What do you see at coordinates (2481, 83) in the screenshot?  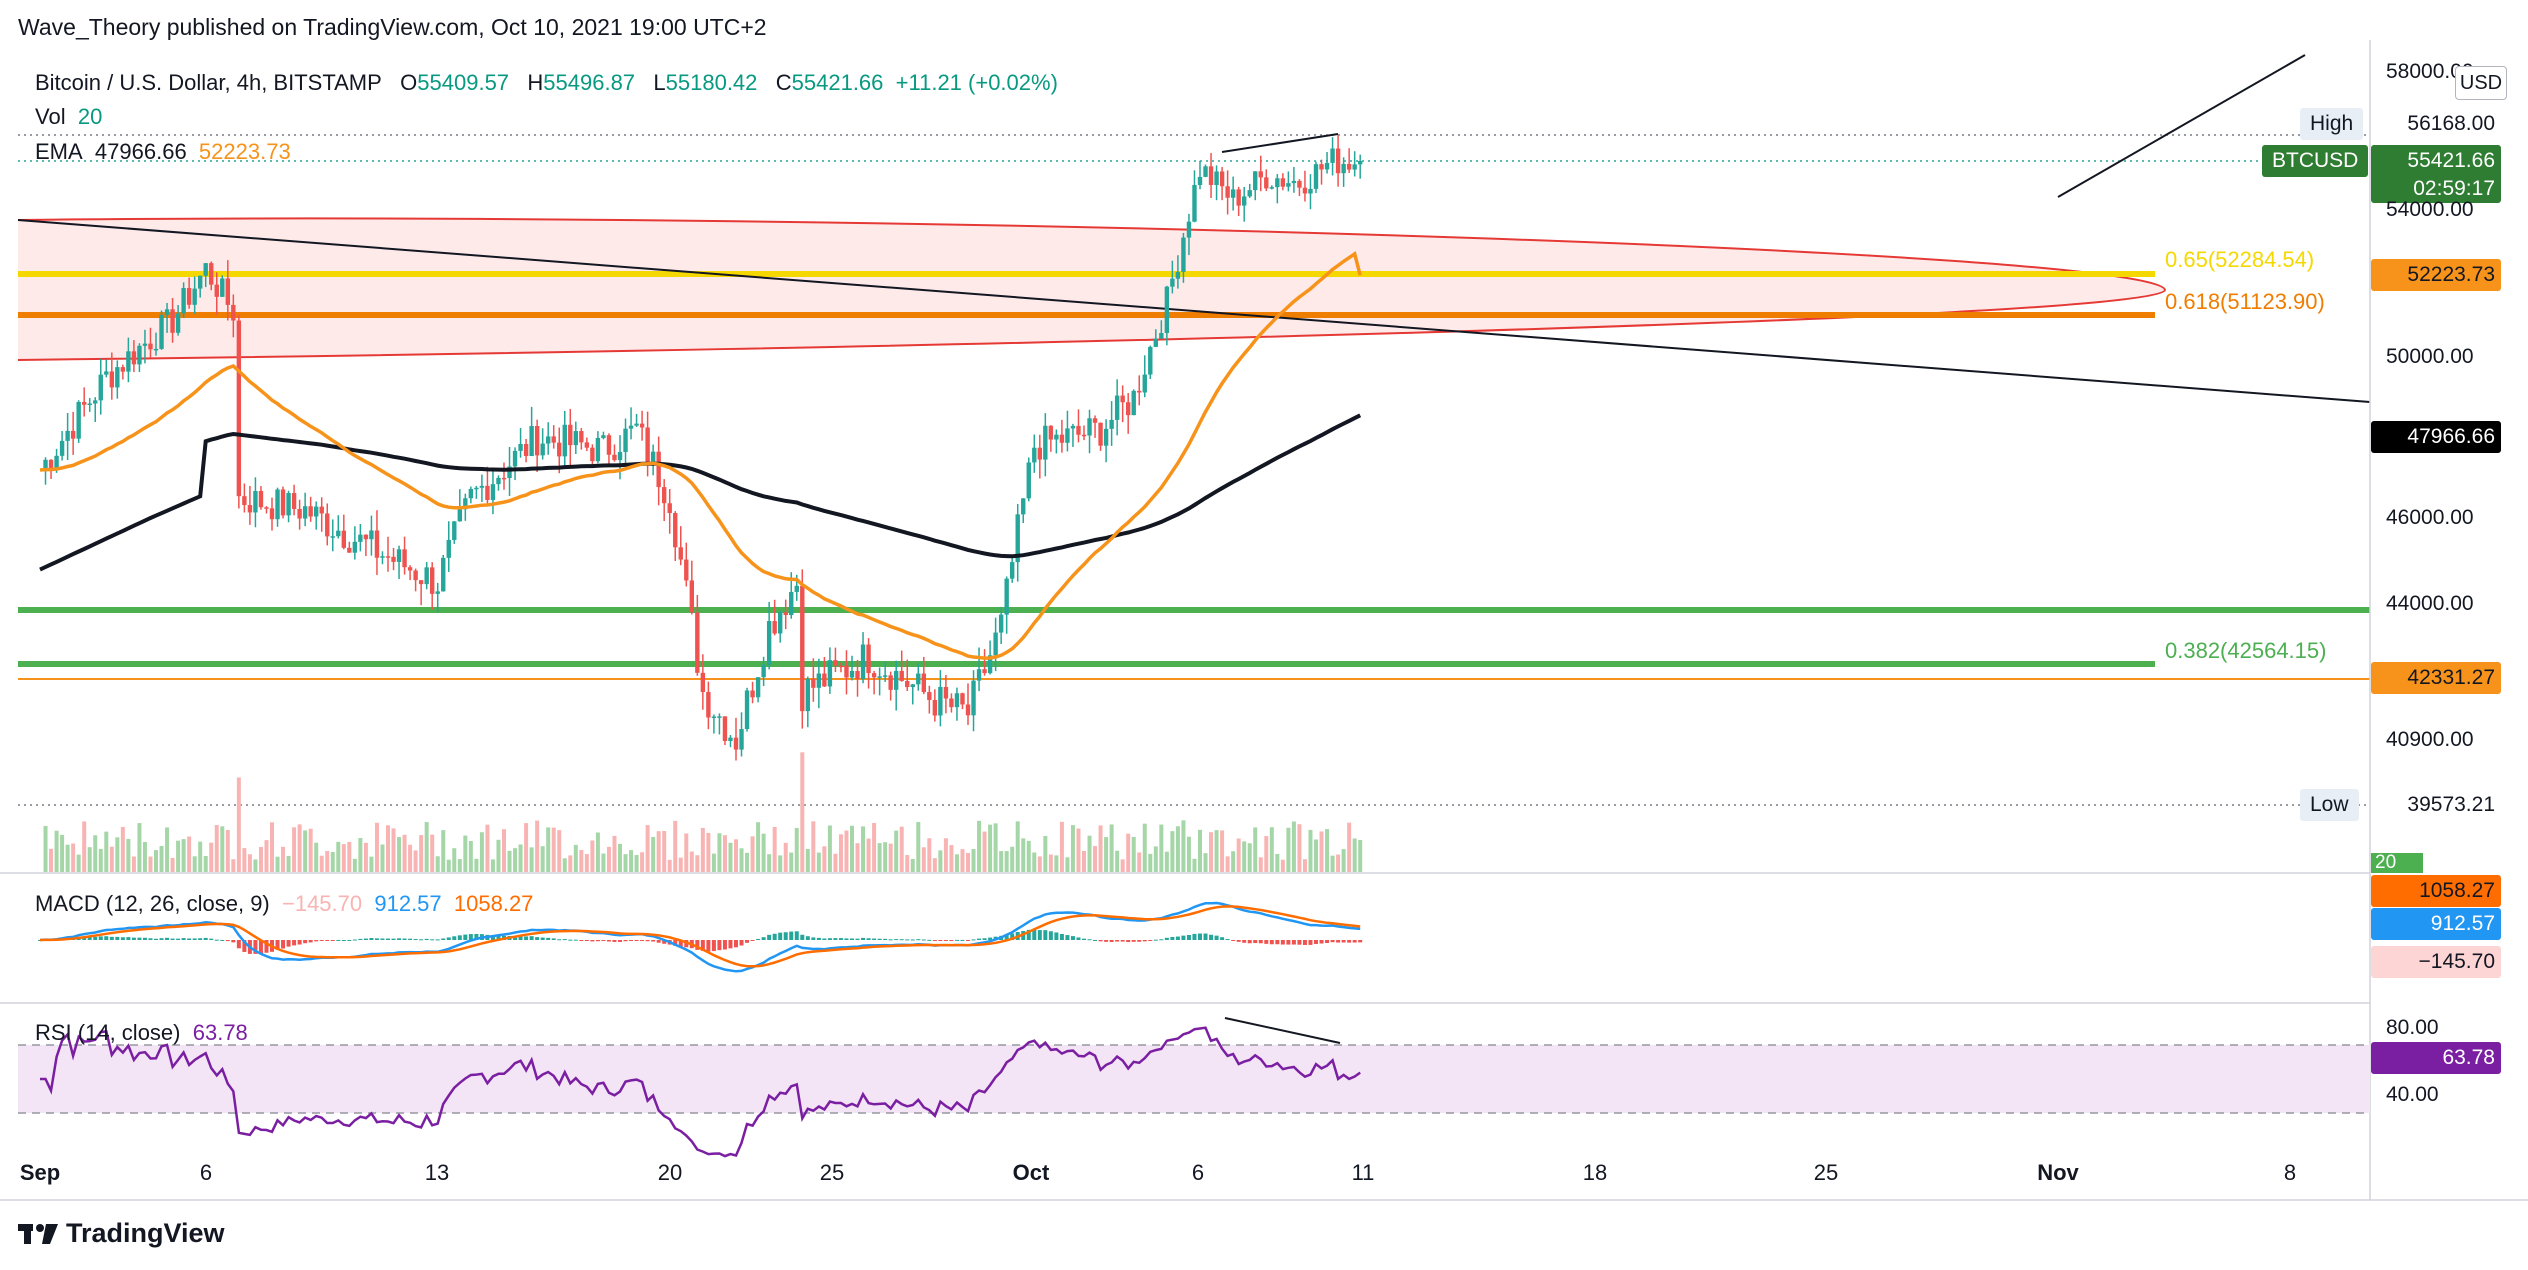 I see `currency-button: USD` at bounding box center [2481, 83].